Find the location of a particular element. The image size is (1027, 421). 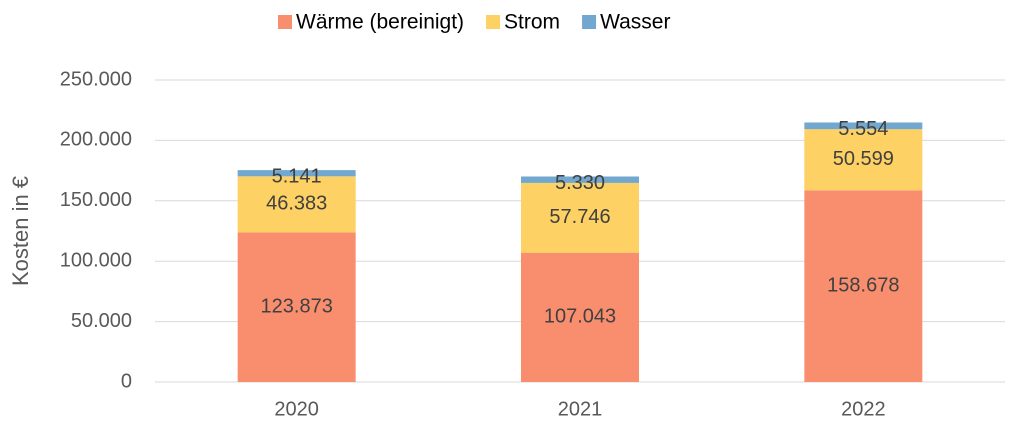

data-label: 107.043 is located at coordinates (580, 317).